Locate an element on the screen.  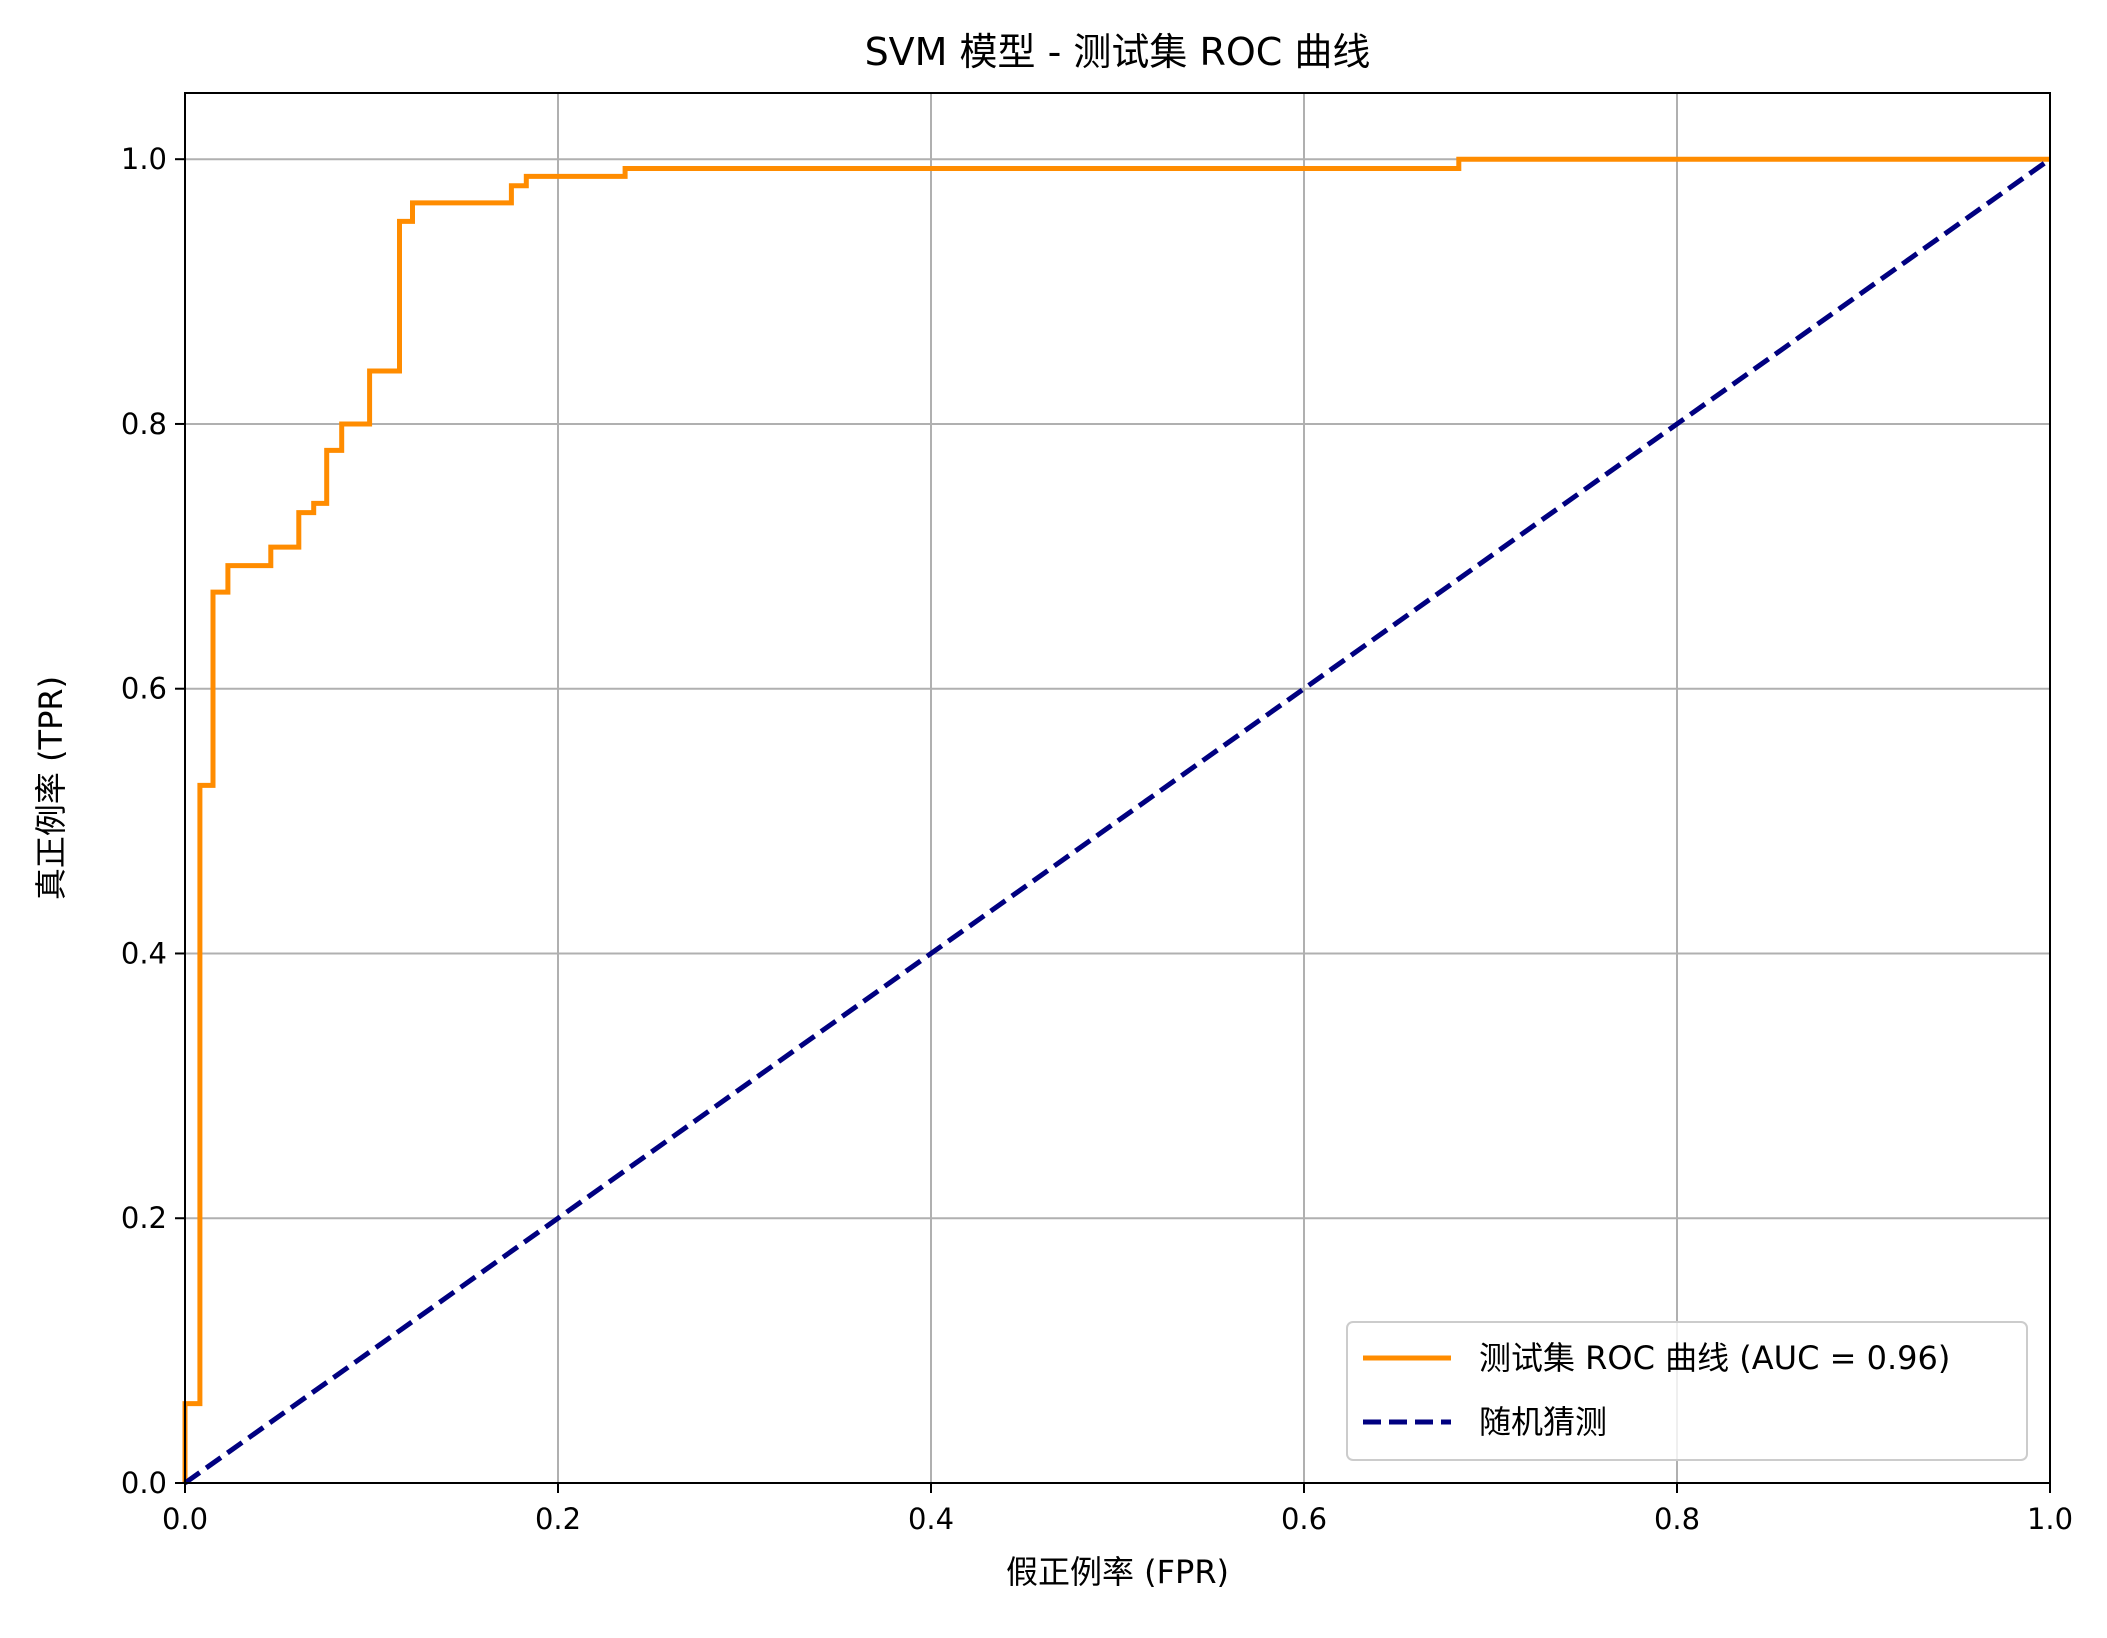
x-tick-label: 0.8 is located at coordinates (1677, 1519).